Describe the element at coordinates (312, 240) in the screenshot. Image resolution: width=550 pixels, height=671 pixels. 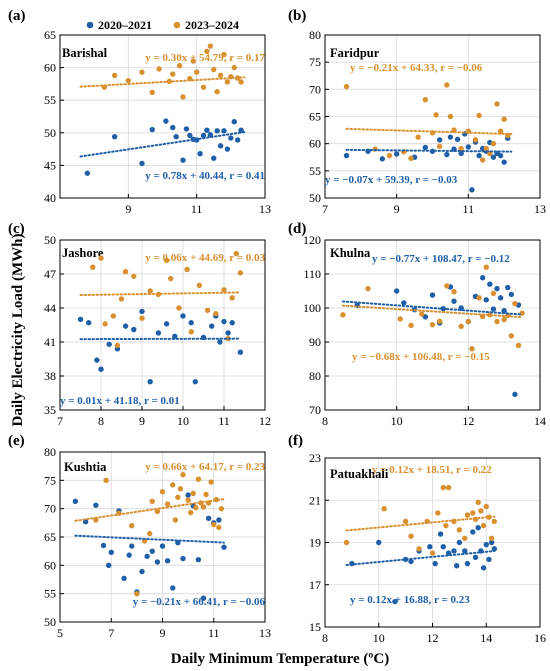
I see `y-tick-label: 120` at that location.